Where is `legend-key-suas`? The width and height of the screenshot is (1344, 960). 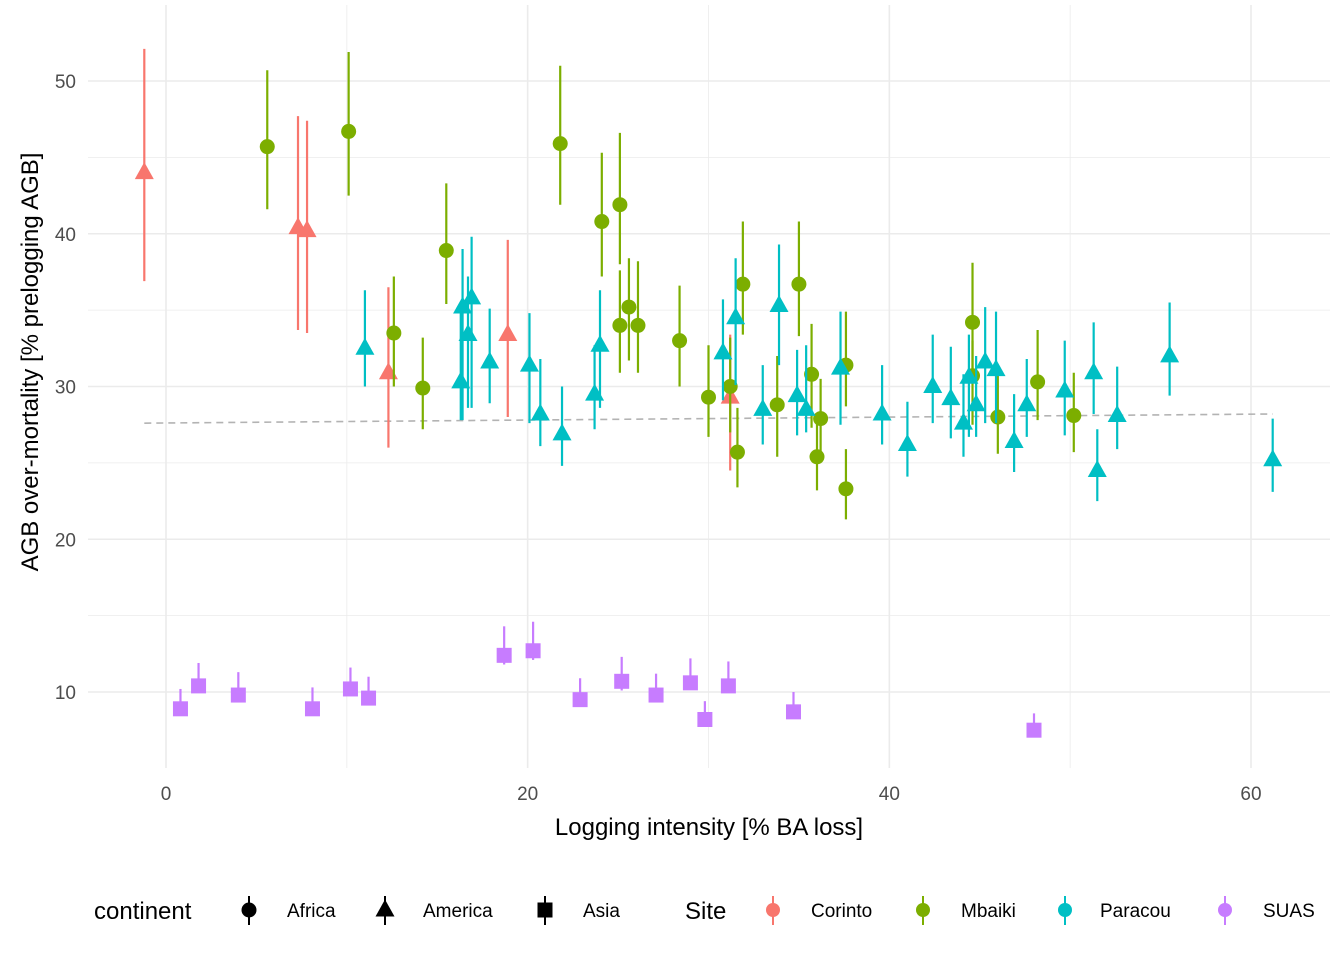 legend-key-suas is located at coordinates (1225, 910).